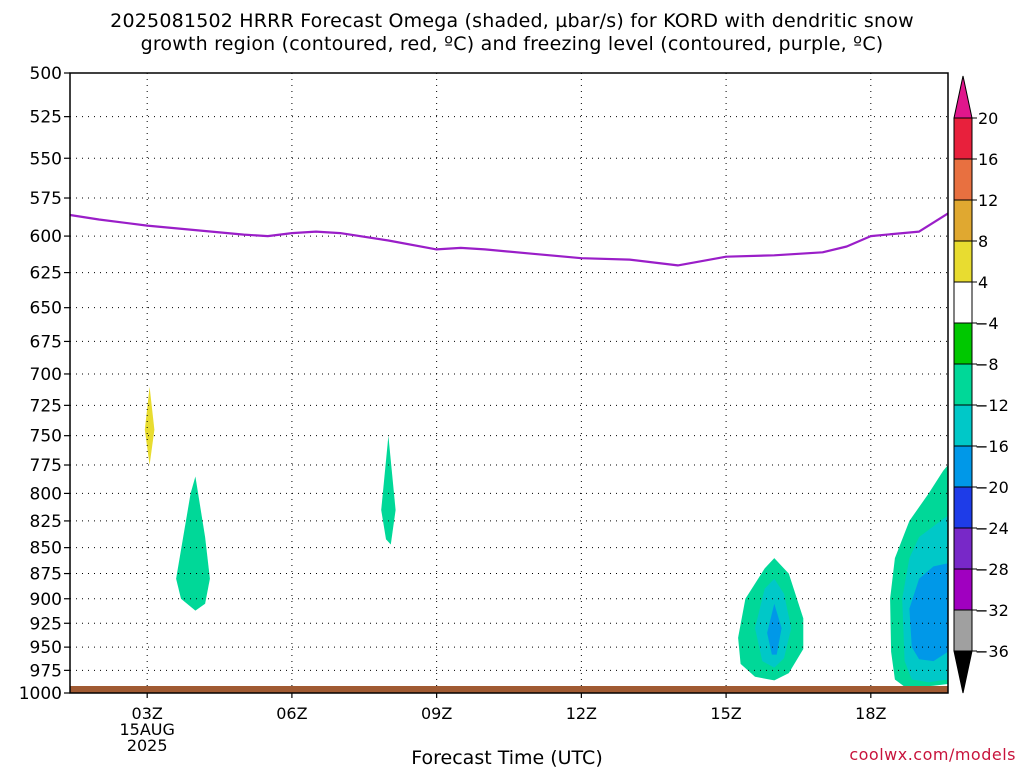 Image resolution: width=1024 pixels, height=768 pixels. Describe the element at coordinates (146, 729) in the screenshot. I see `x-tick-date-label: 15AUG` at that location.